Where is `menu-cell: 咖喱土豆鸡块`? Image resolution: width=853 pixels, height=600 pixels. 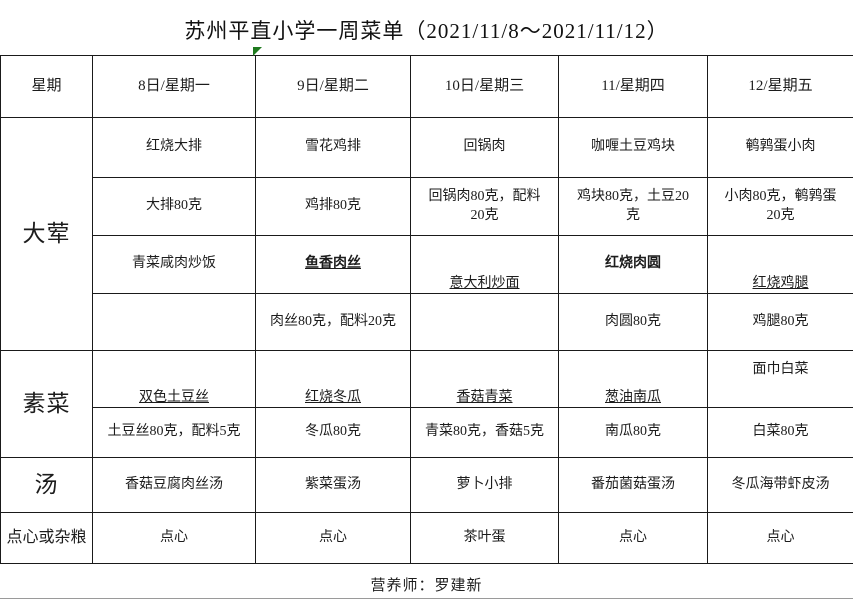 menu-cell: 咖喱土豆鸡块 is located at coordinates (633, 148).